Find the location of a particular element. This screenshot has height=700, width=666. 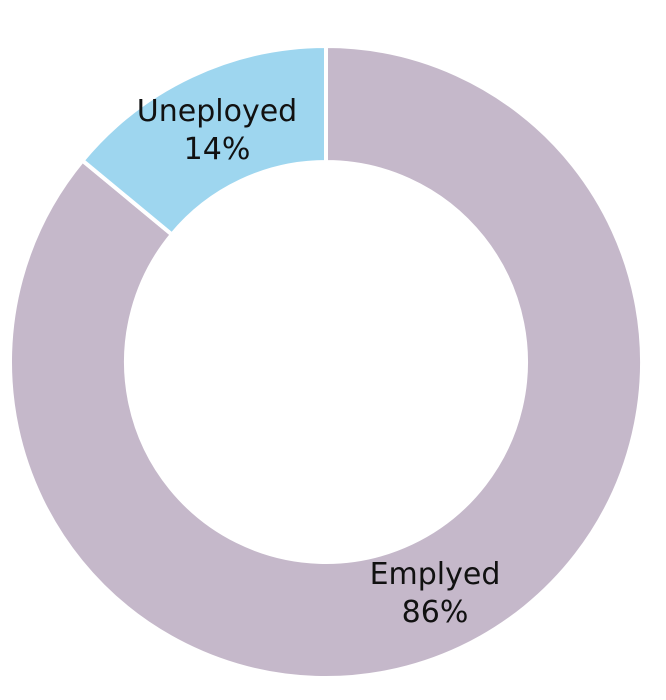

donut-segment is located at coordinates (203, 140).